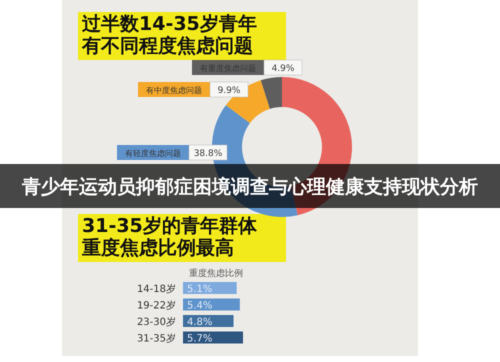 This screenshot has height=362, width=500. Describe the element at coordinates (153, 153) in the screenshot. I see `slice-label: 有轻度焦虑问题` at that location.